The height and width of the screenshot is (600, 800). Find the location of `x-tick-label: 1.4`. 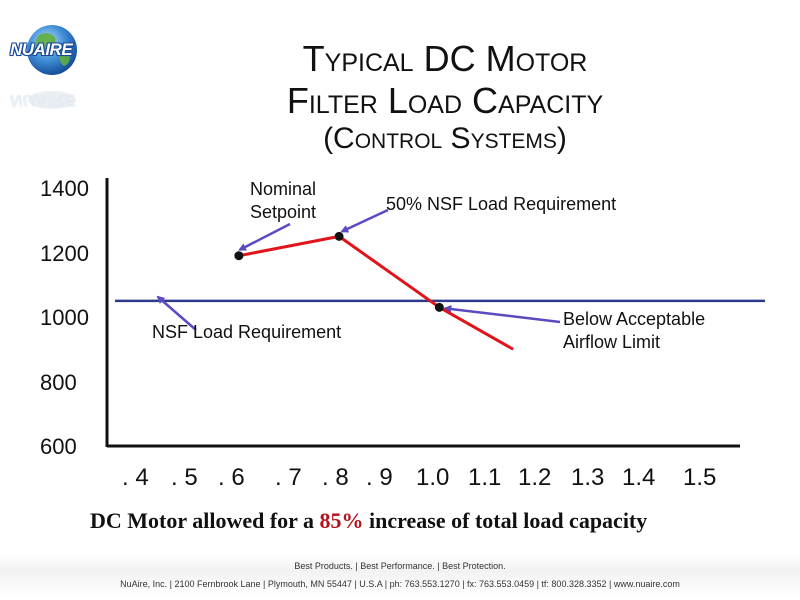

x-tick-label: 1.4 is located at coordinates (639, 477).